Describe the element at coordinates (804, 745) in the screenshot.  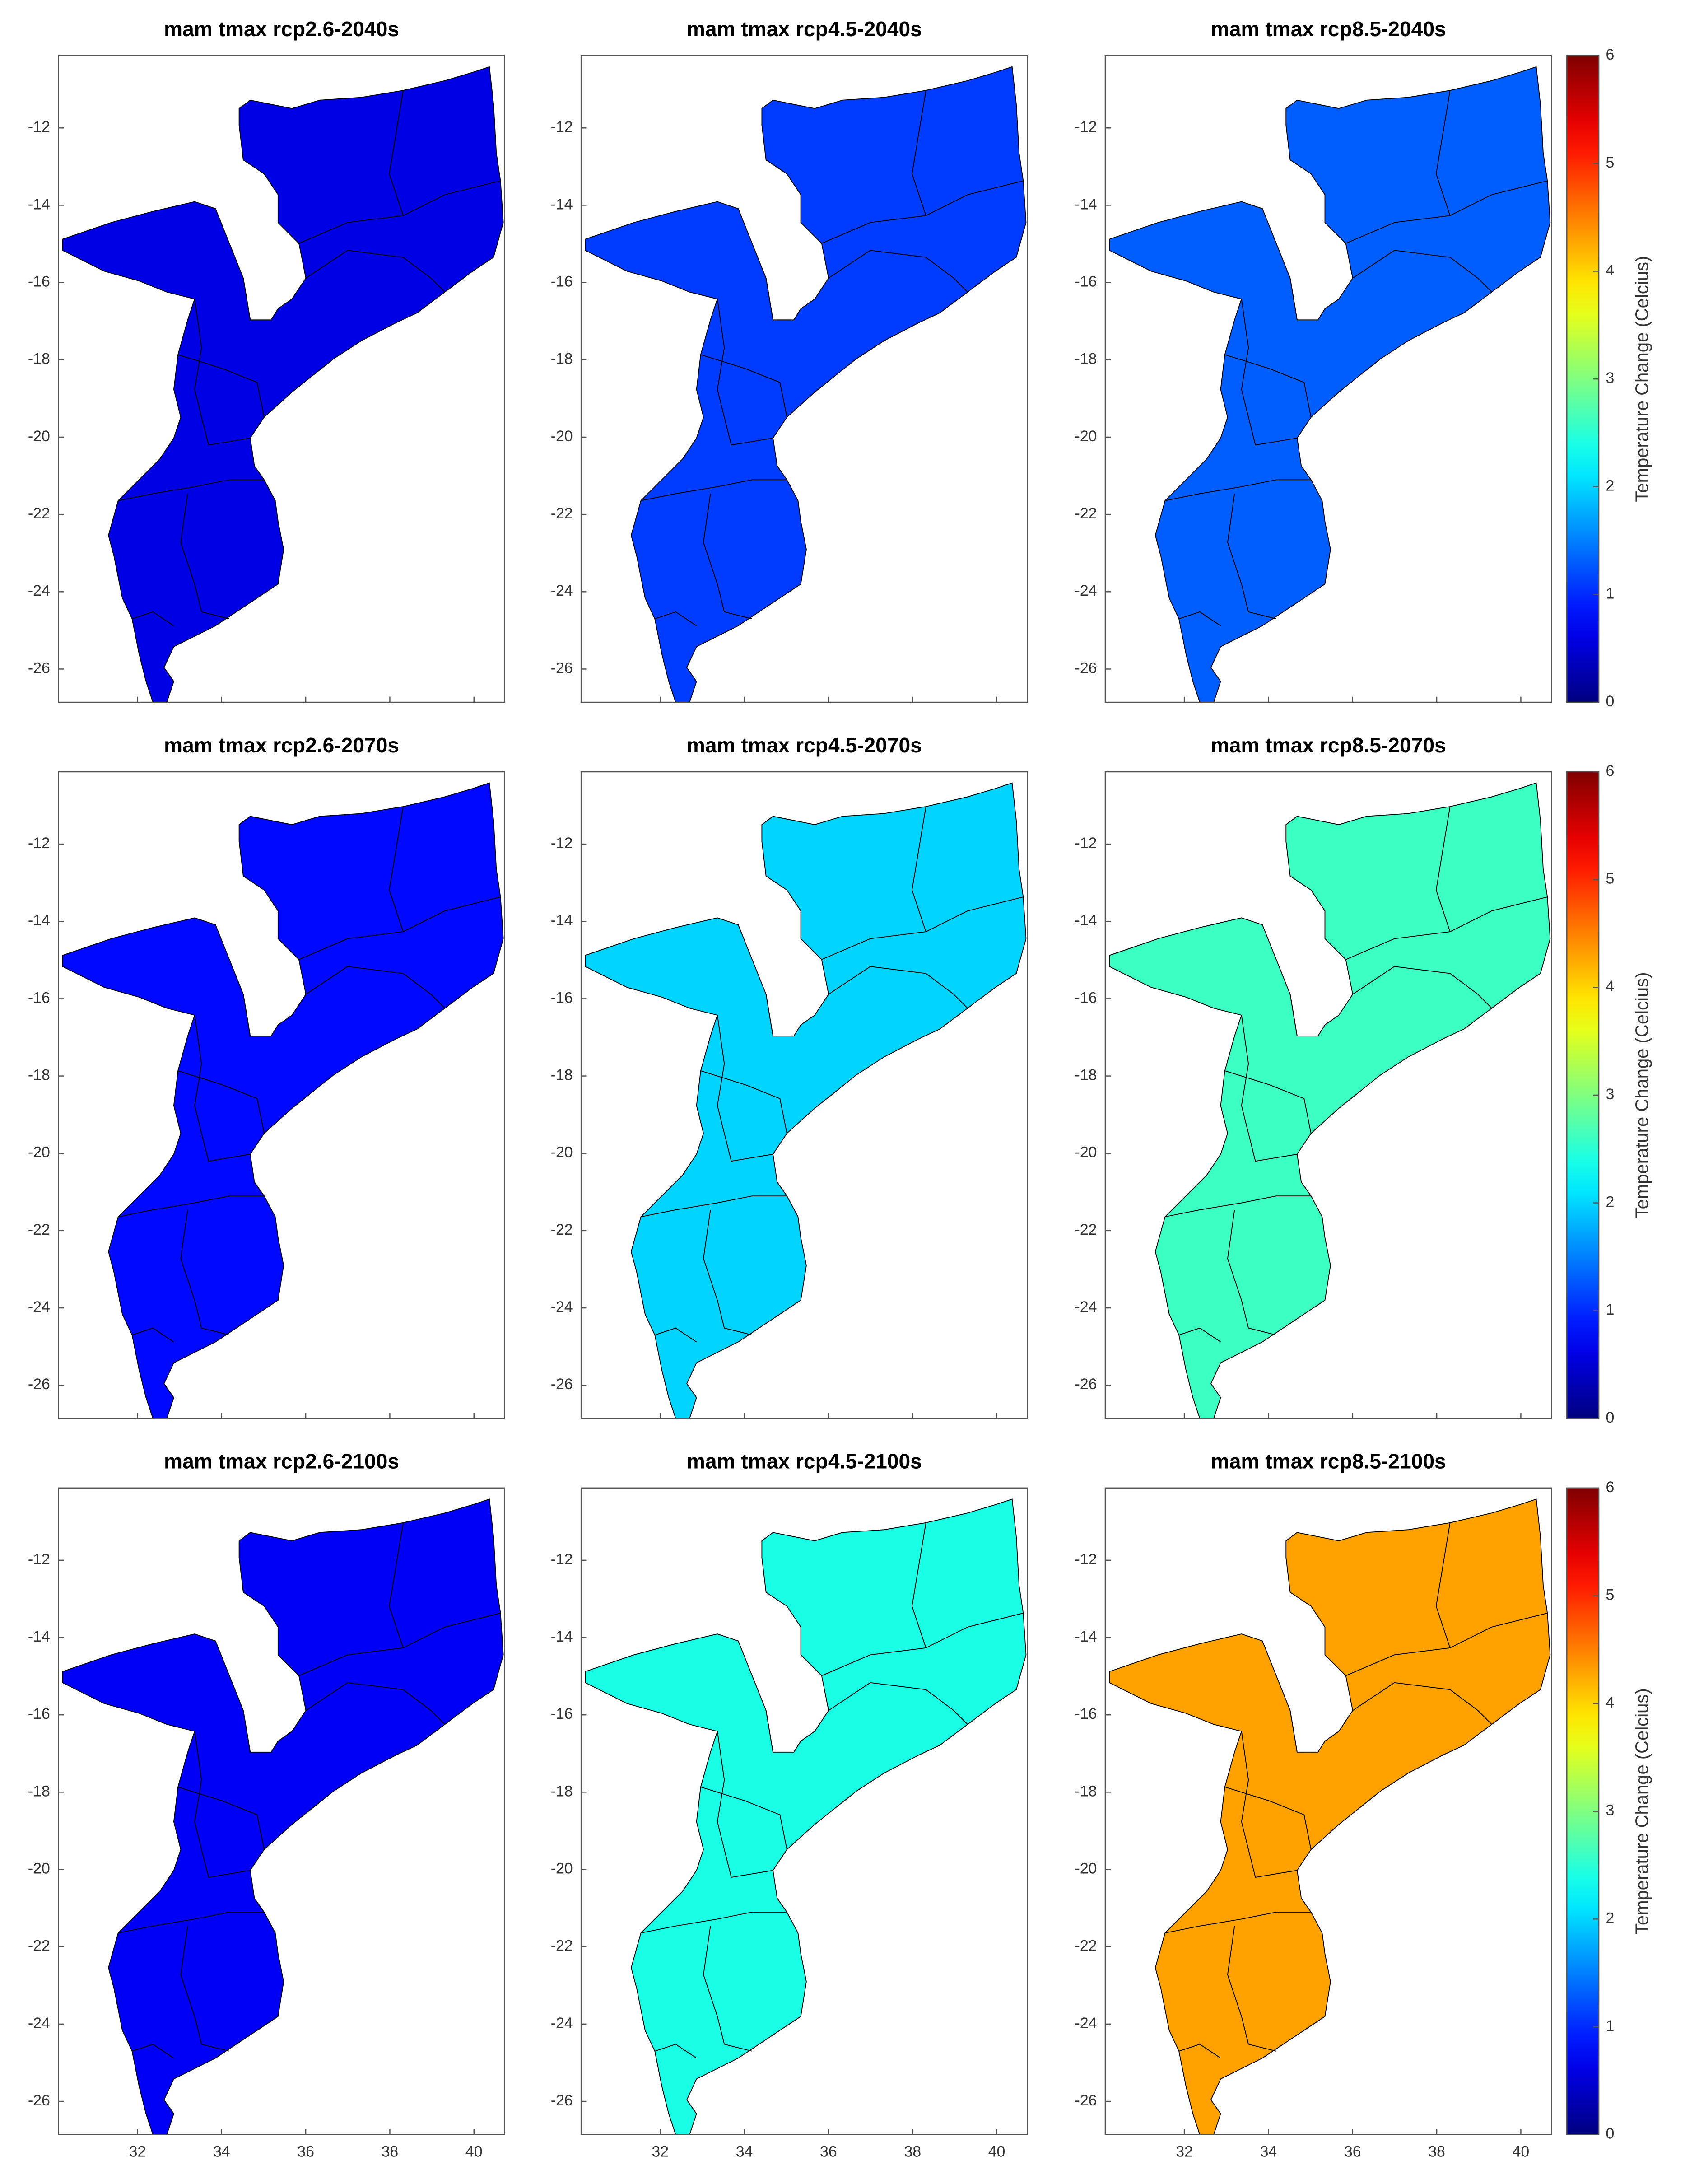
I see `panel-title: mam tmax rcp4.5-2070s` at that location.